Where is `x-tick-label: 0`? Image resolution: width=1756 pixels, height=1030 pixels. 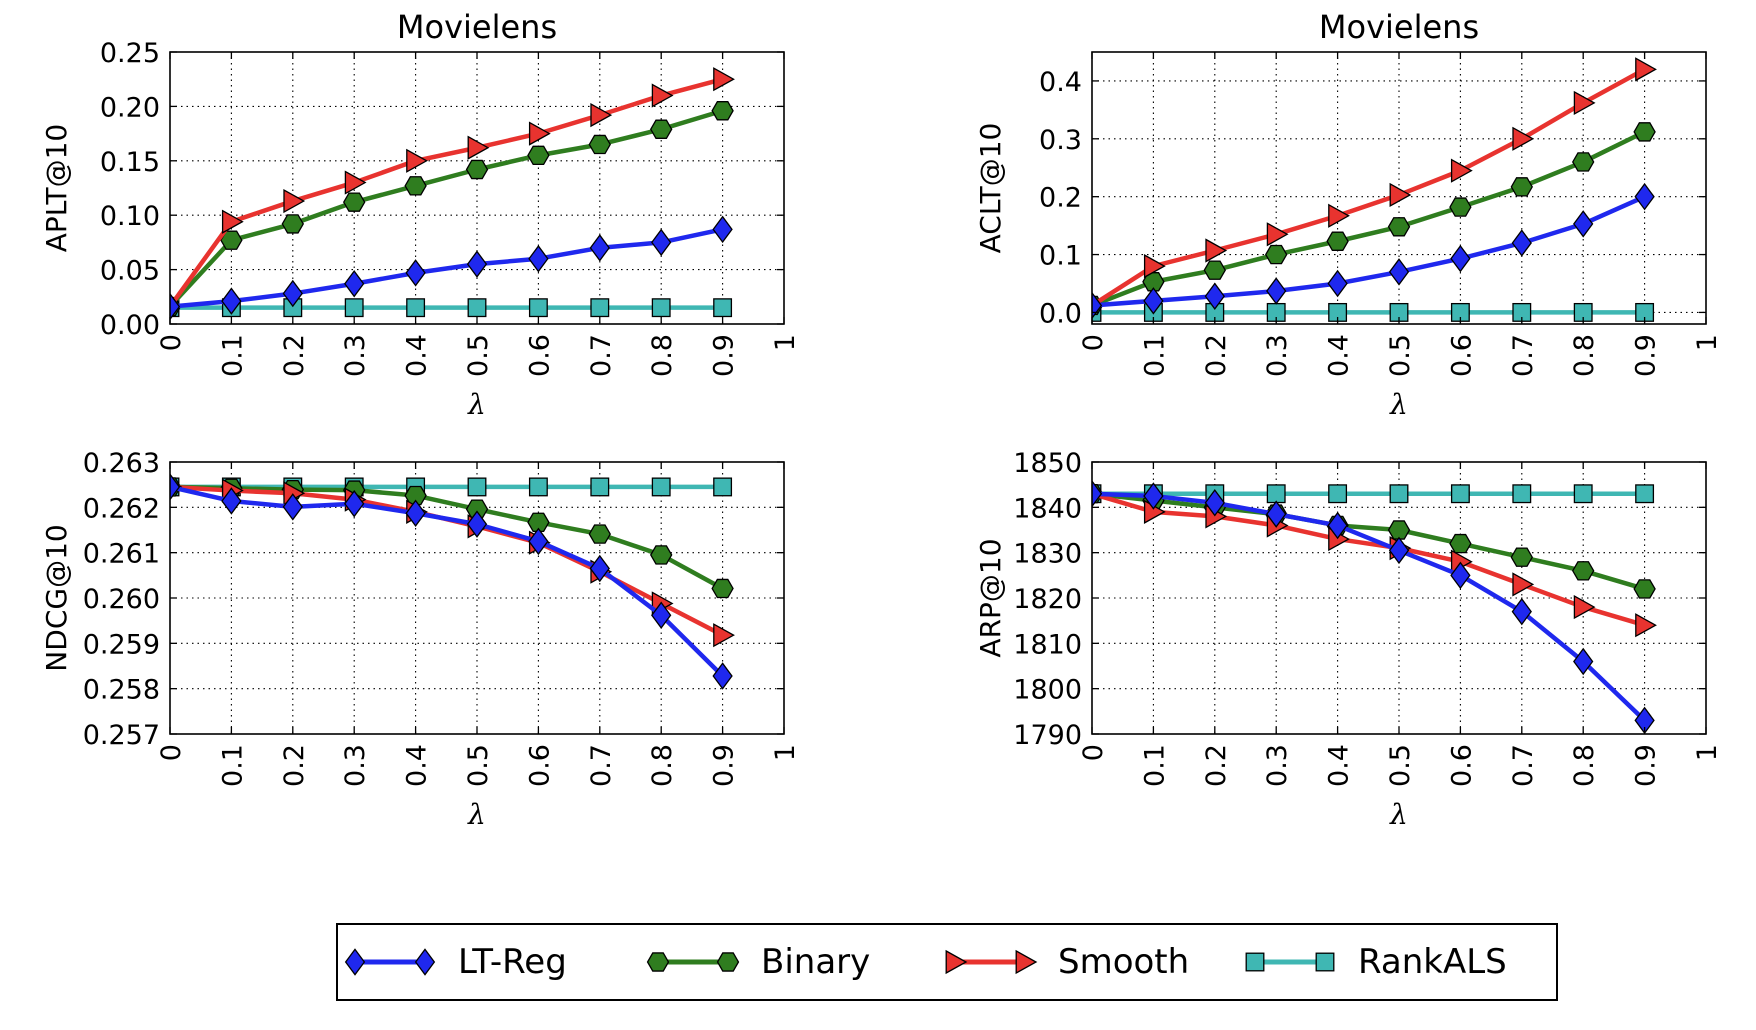 x-tick-label: 0 is located at coordinates (1093, 342).